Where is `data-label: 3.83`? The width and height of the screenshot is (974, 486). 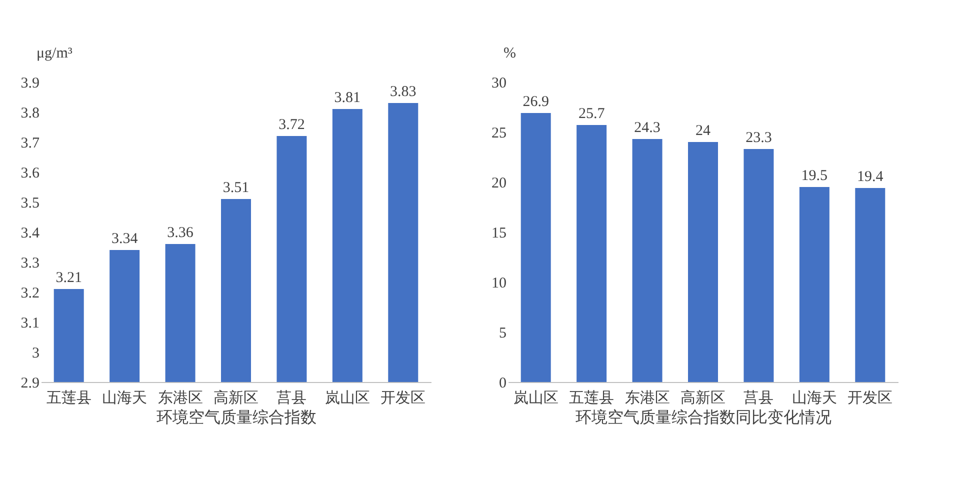 data-label: 3.83 is located at coordinates (403, 92).